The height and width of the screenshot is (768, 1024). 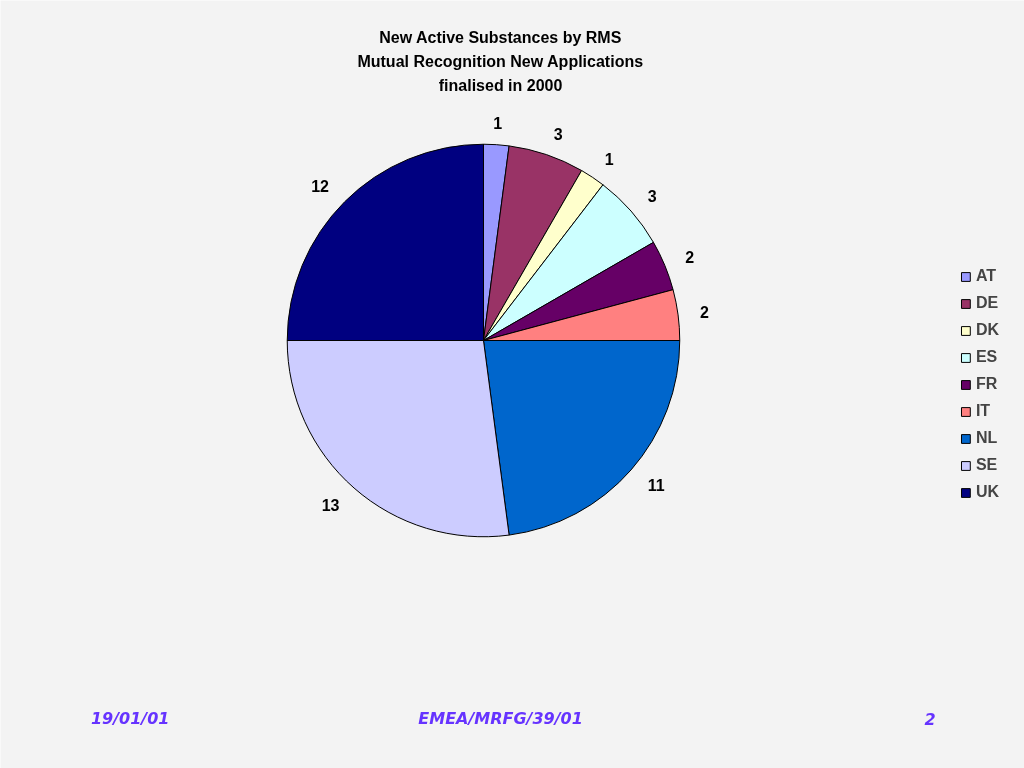 What do you see at coordinates (986, 357) in the screenshot?
I see `legend-label: ES` at bounding box center [986, 357].